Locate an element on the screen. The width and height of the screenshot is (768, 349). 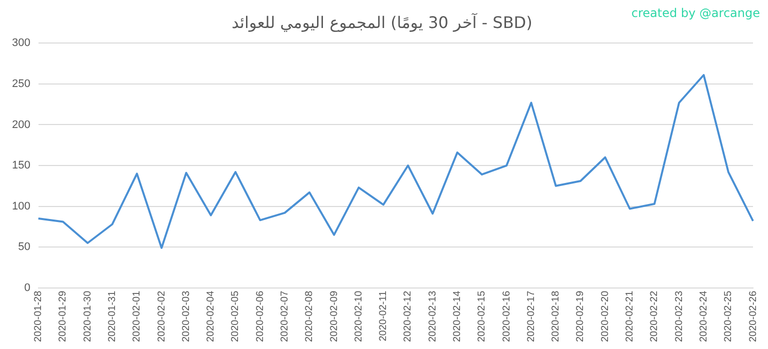
y-tick-label: 0 is located at coordinates (27, 288).